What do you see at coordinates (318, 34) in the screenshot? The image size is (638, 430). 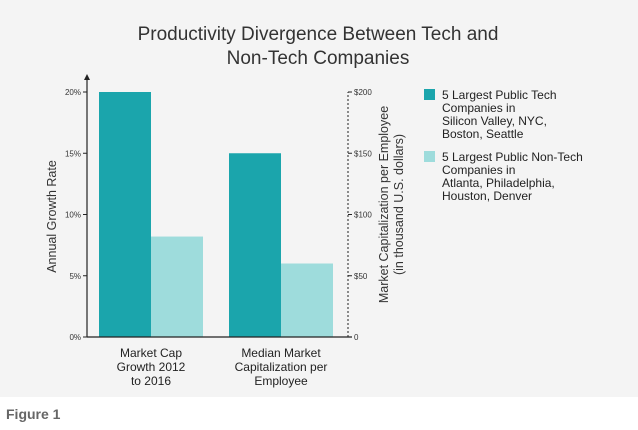 I see `chart-title-line: Productivity Divergence Between Tech and` at bounding box center [318, 34].